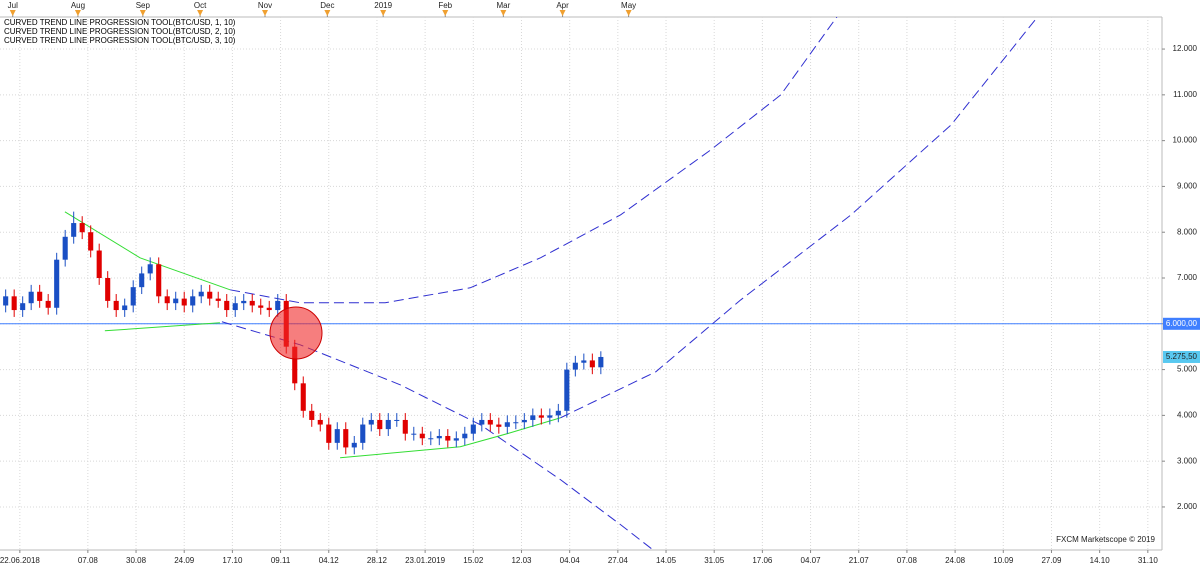  What do you see at coordinates (445, 5) in the screenshot?
I see `top-tick-label: Feb` at bounding box center [445, 5].